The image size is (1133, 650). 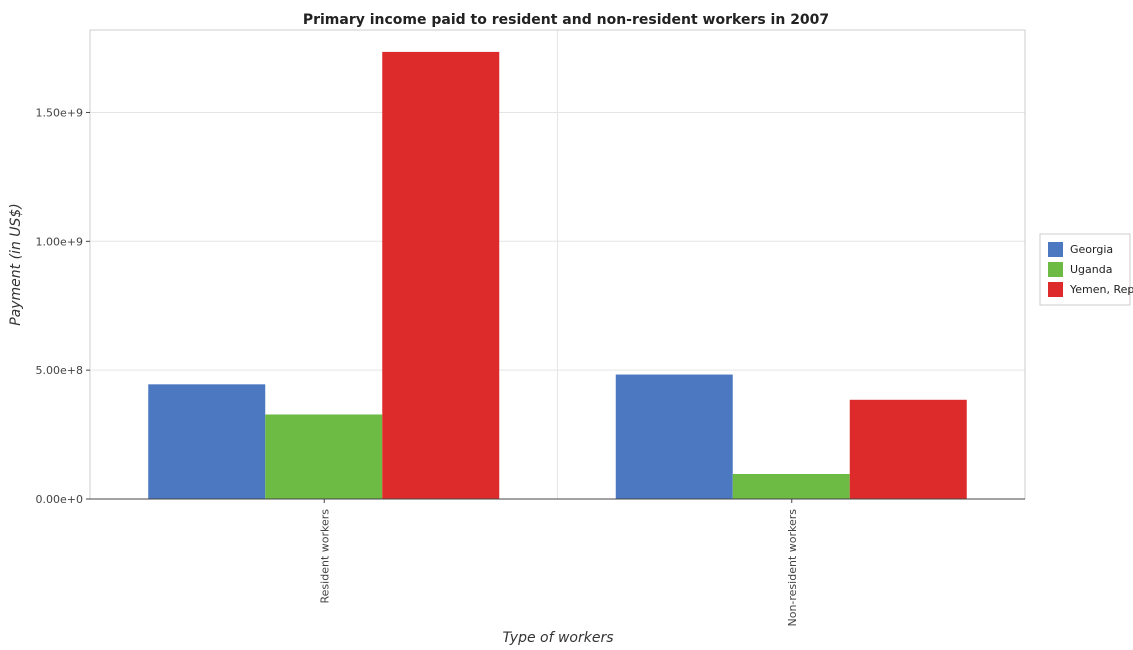 What do you see at coordinates (557, 638) in the screenshot?
I see `x-axis-label: Type of workers` at bounding box center [557, 638].